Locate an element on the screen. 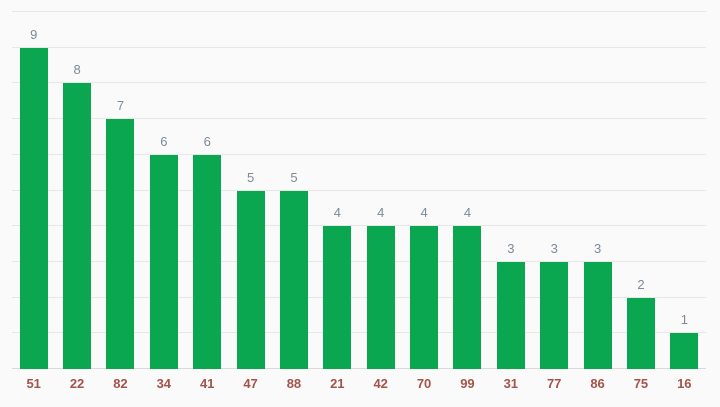 This screenshot has height=407, width=720. bar-group: 1 is located at coordinates (684, 190).